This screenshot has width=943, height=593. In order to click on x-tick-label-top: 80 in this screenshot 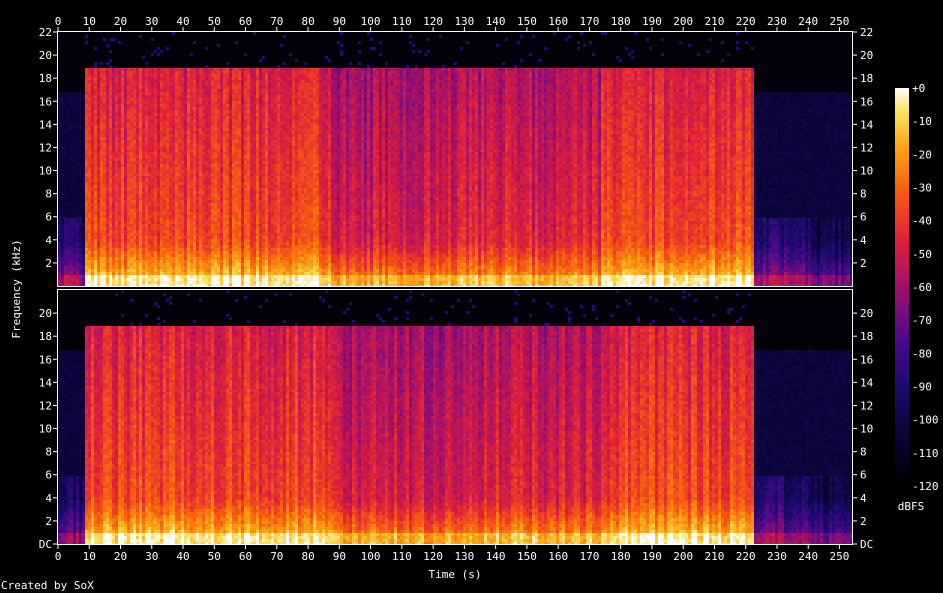, I will do `click(307, 21)`.